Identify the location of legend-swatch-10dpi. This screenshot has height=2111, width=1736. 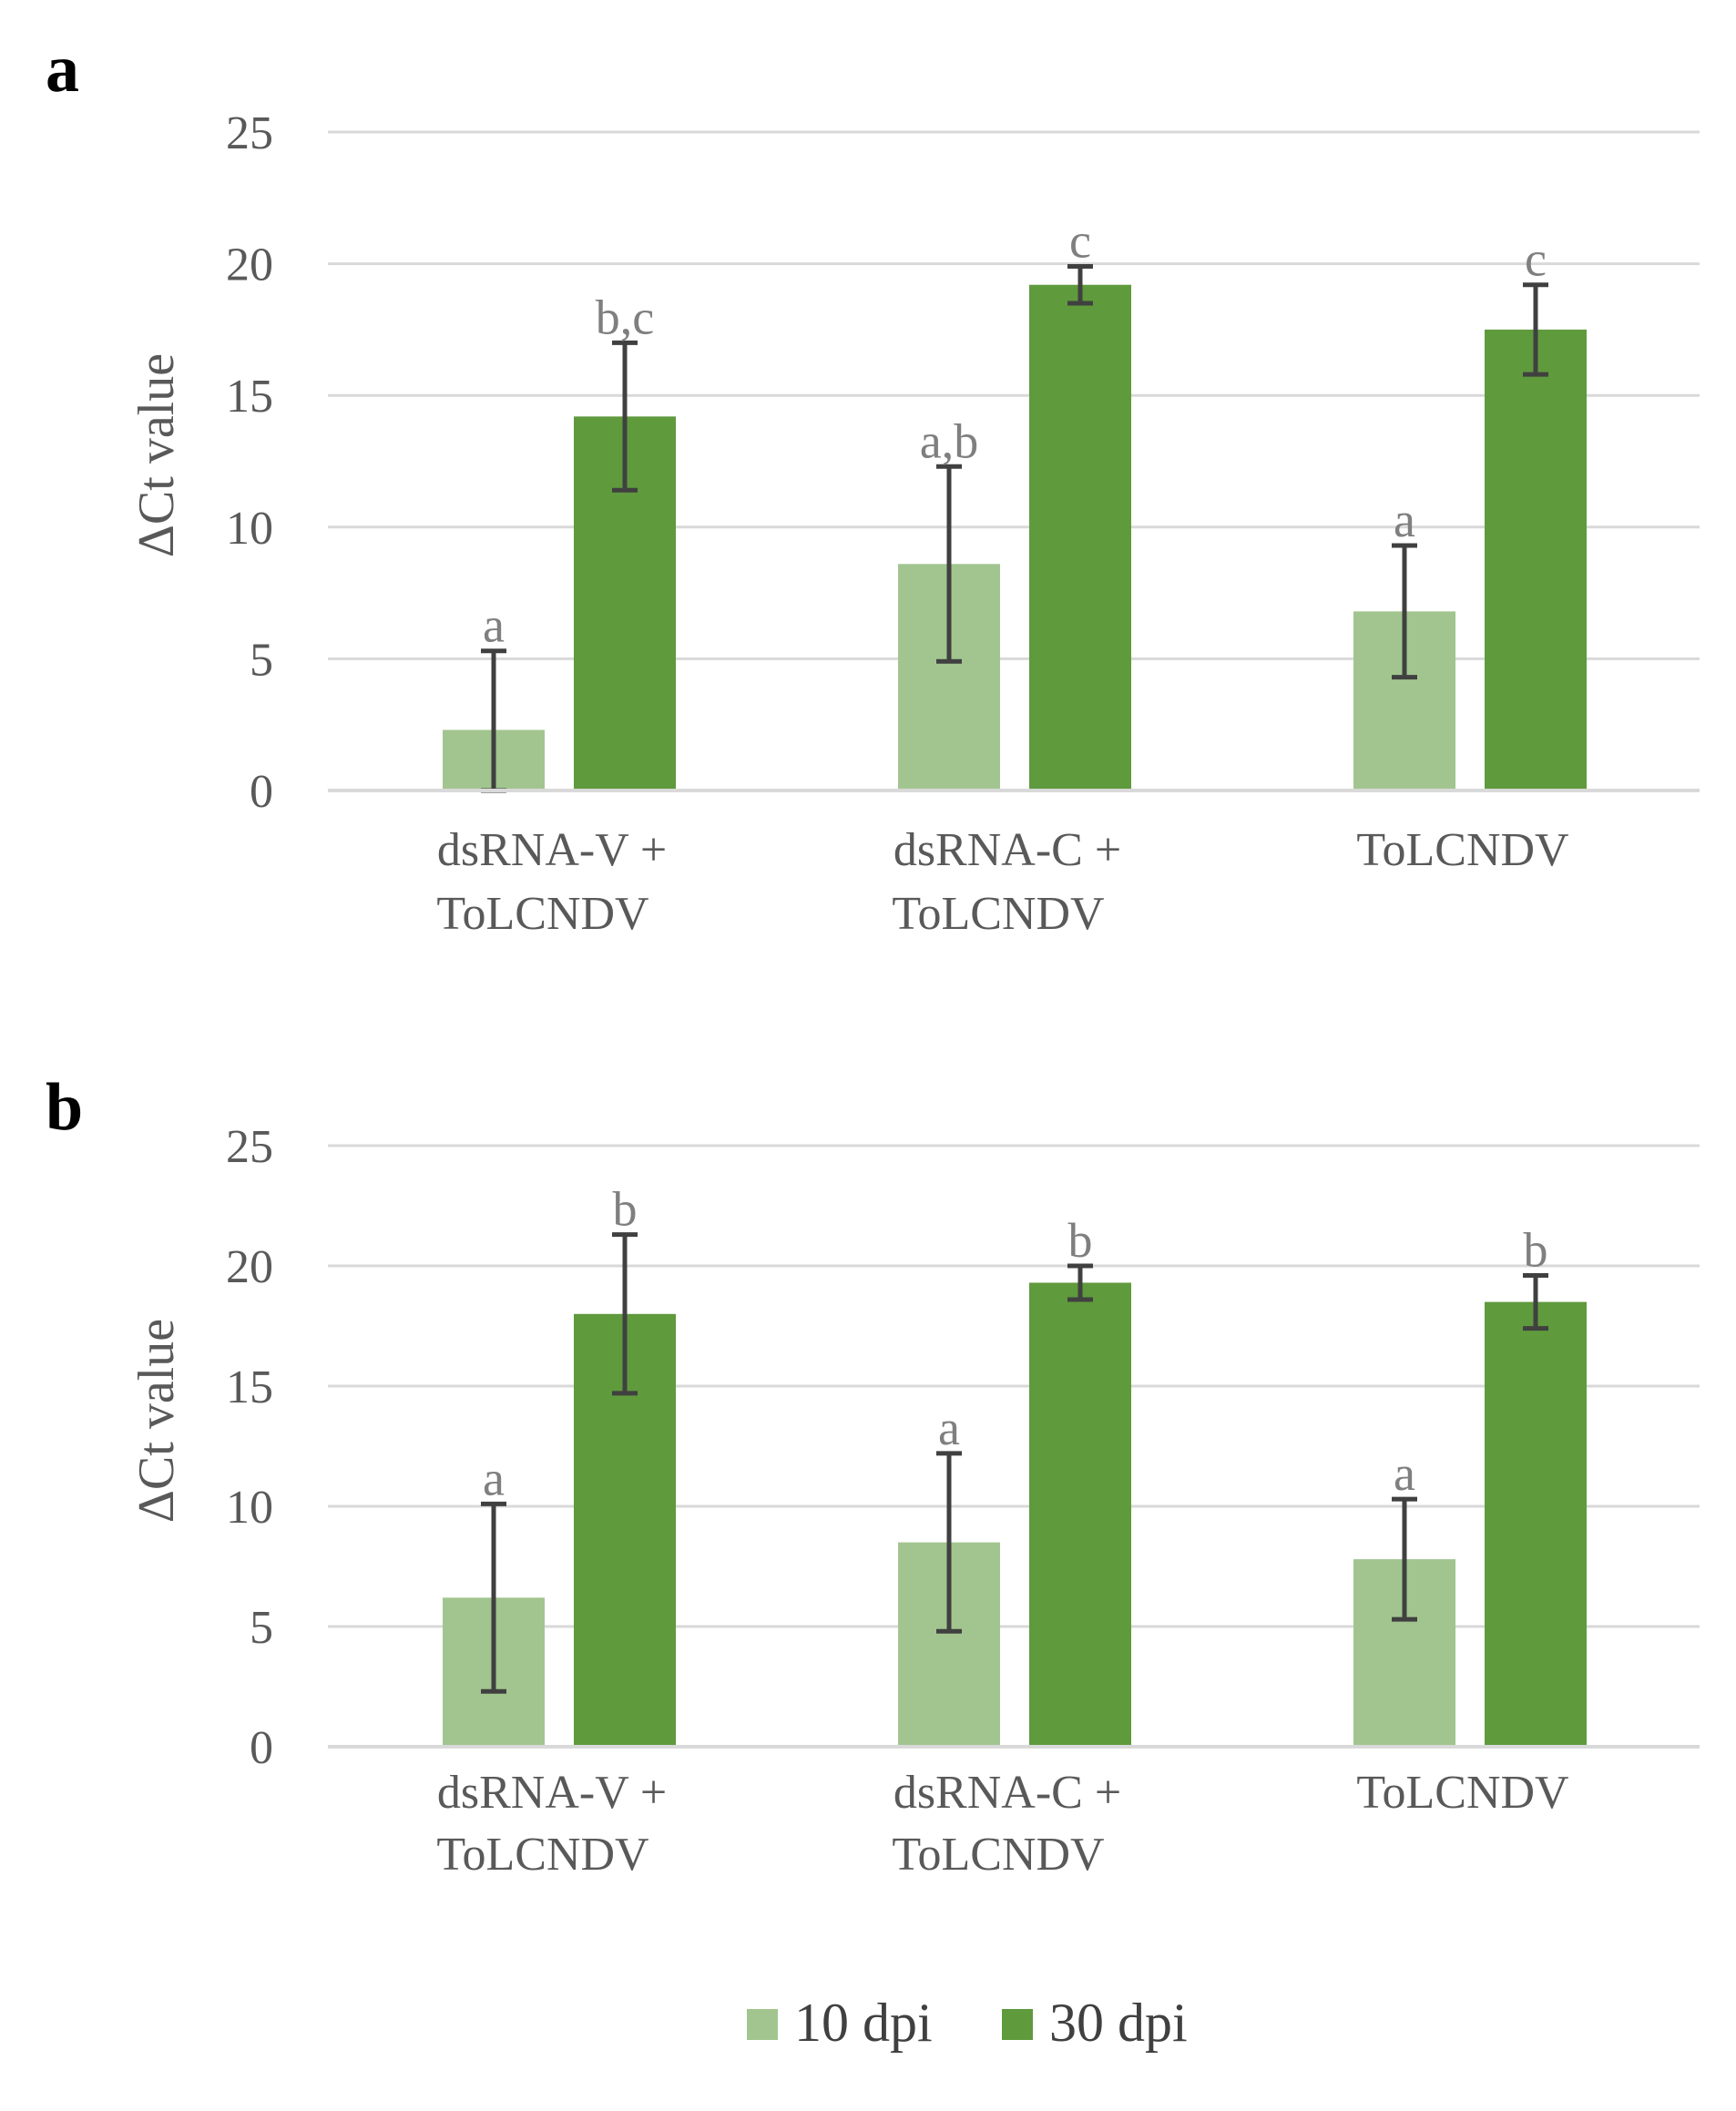
(762, 2024).